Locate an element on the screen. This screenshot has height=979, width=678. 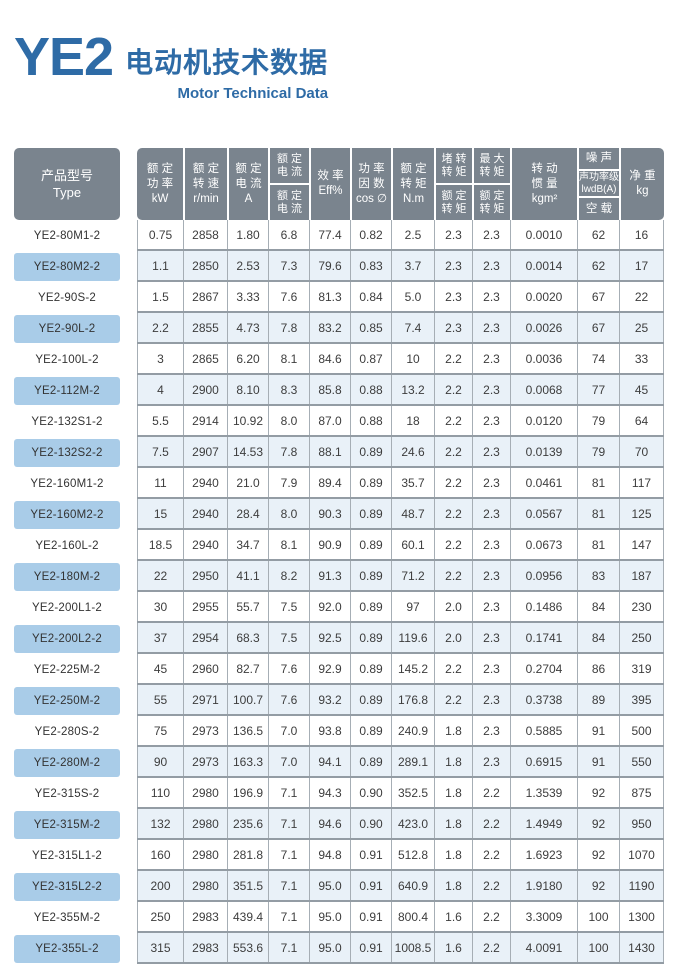
value-cell: 132 is located at coordinates (160, 823).